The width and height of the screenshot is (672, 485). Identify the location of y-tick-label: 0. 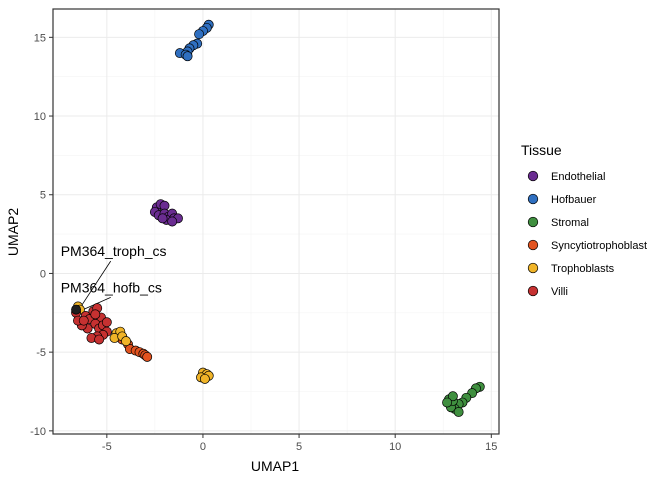
(43, 274).